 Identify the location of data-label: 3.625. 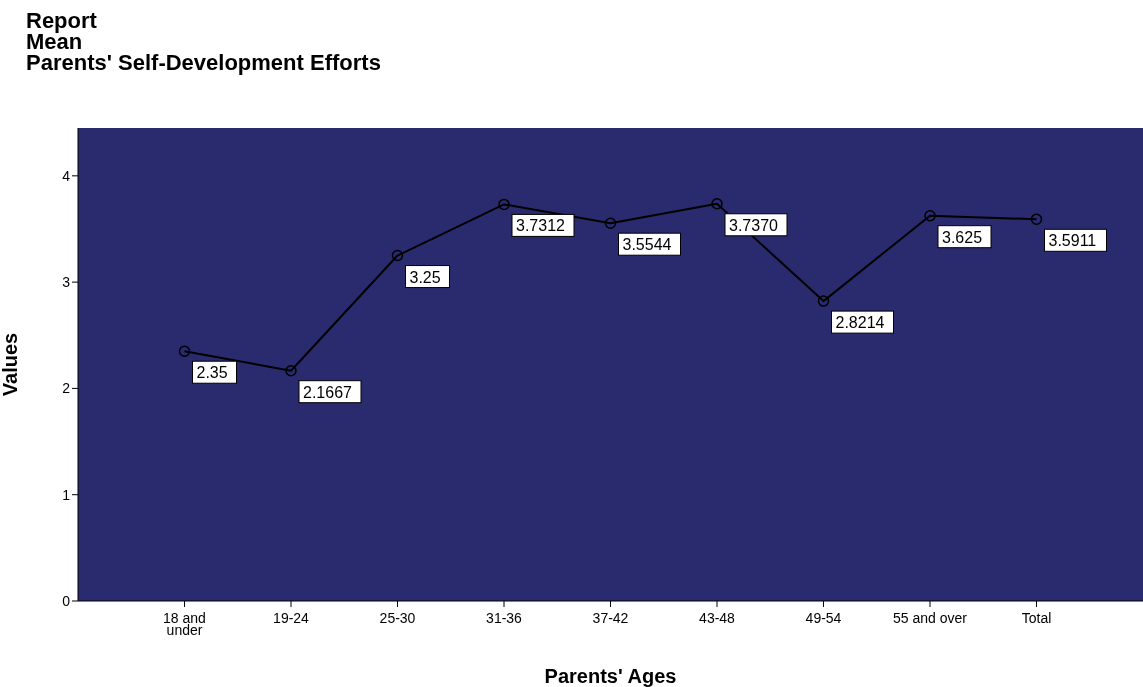
(962, 237).